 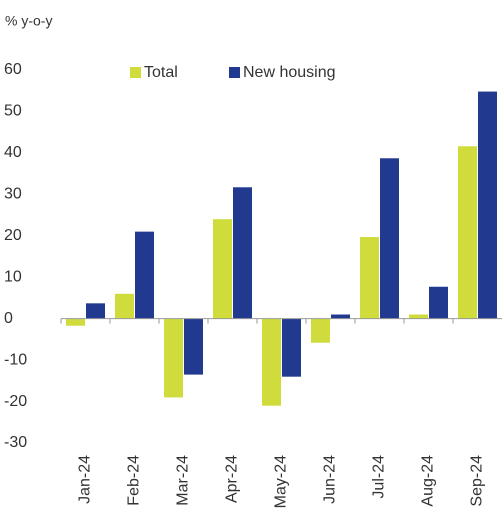 What do you see at coordinates (477, 481) in the screenshot?
I see `x-tick-label: Sep-24` at bounding box center [477, 481].